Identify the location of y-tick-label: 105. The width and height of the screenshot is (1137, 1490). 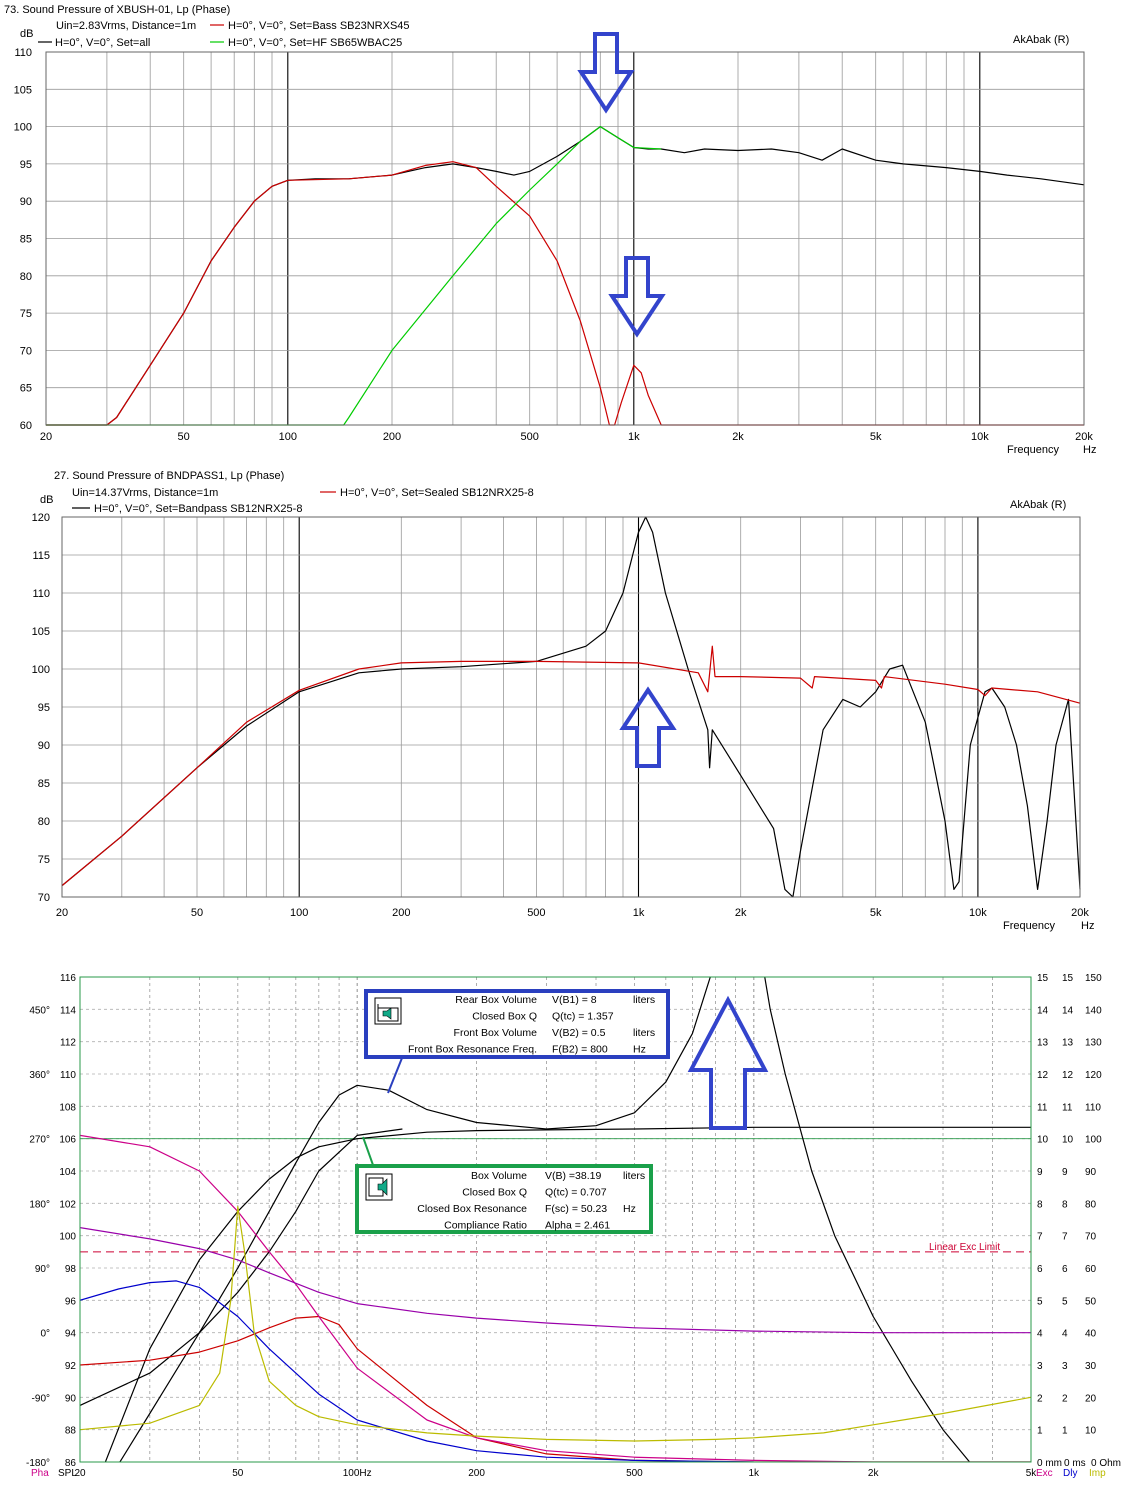
(23, 90).